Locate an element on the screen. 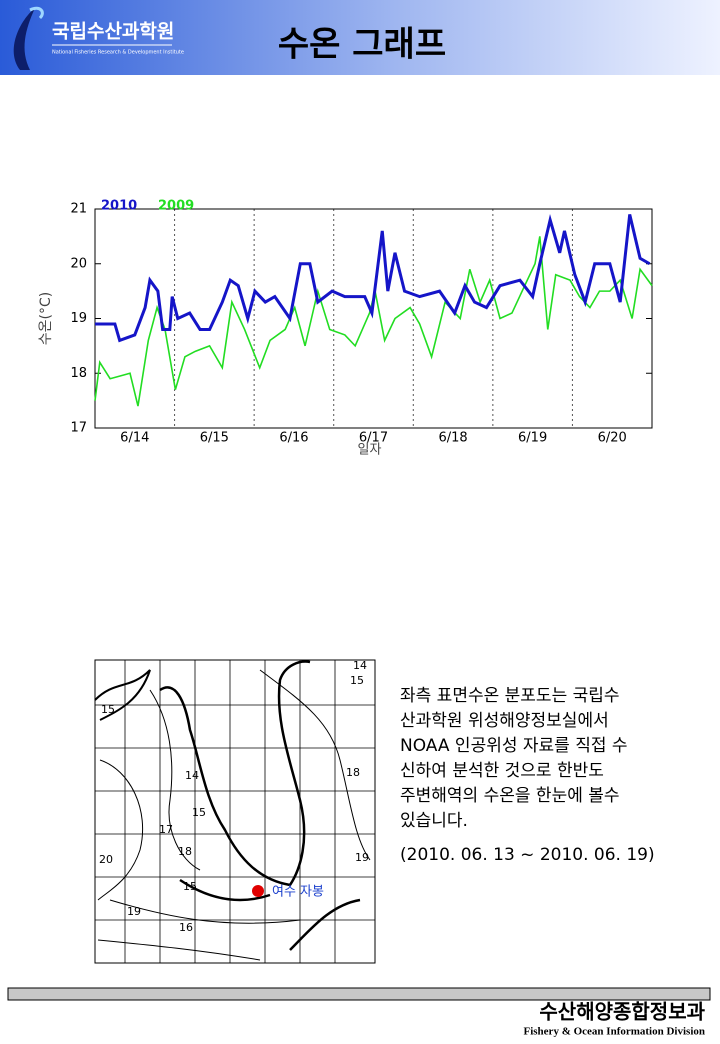  y-tick-label: 18 is located at coordinates (78, 373).